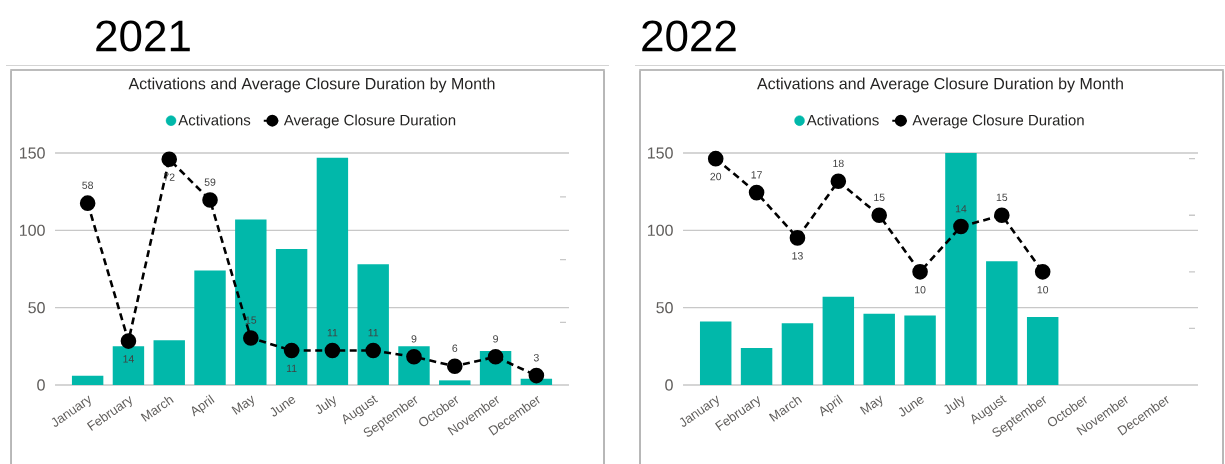 The image size is (1225, 464). I want to click on data-label: 6, so click(455, 348).